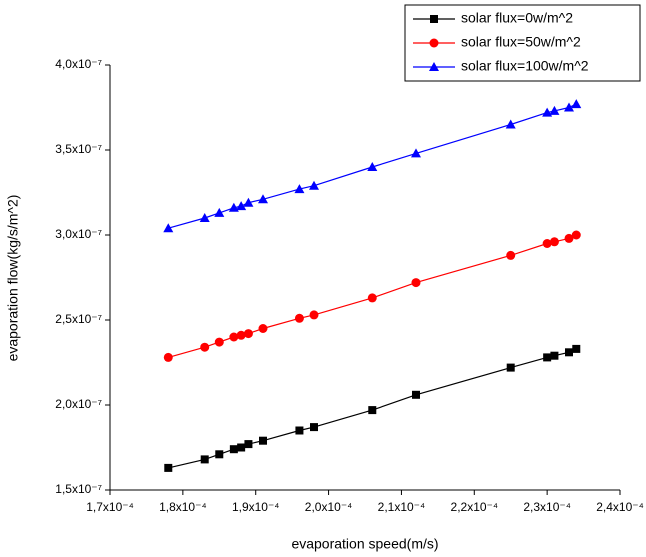 The width and height of the screenshot is (646, 557). I want to click on x-tick-label: 1,7x10⁻⁴, so click(110, 507).